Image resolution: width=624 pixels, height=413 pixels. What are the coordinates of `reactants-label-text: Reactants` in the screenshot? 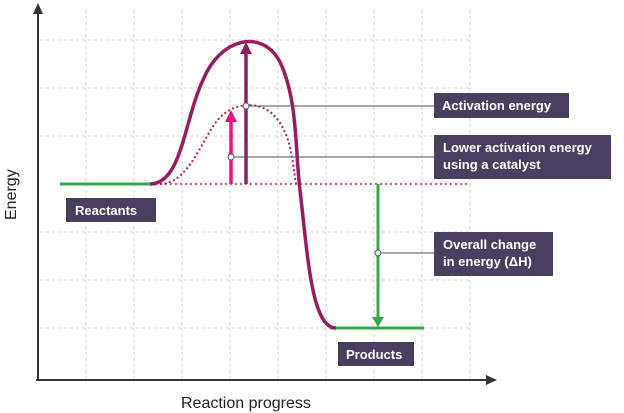 It's located at (106, 210).